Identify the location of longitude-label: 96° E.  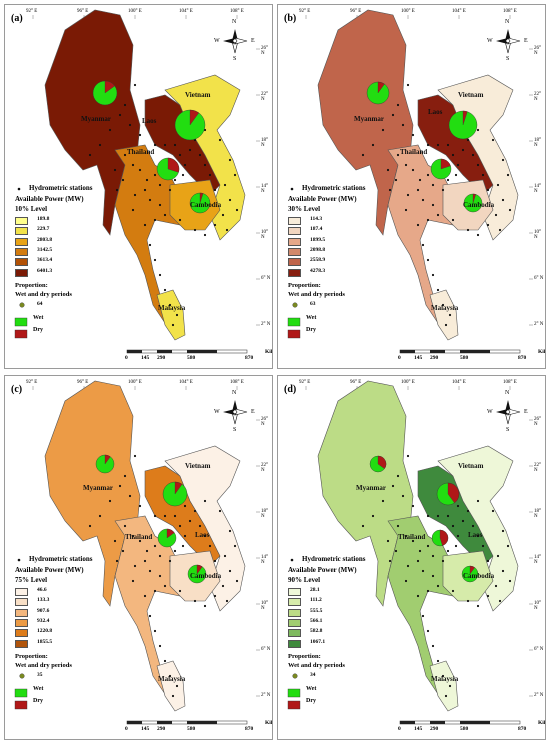
(356, 382).